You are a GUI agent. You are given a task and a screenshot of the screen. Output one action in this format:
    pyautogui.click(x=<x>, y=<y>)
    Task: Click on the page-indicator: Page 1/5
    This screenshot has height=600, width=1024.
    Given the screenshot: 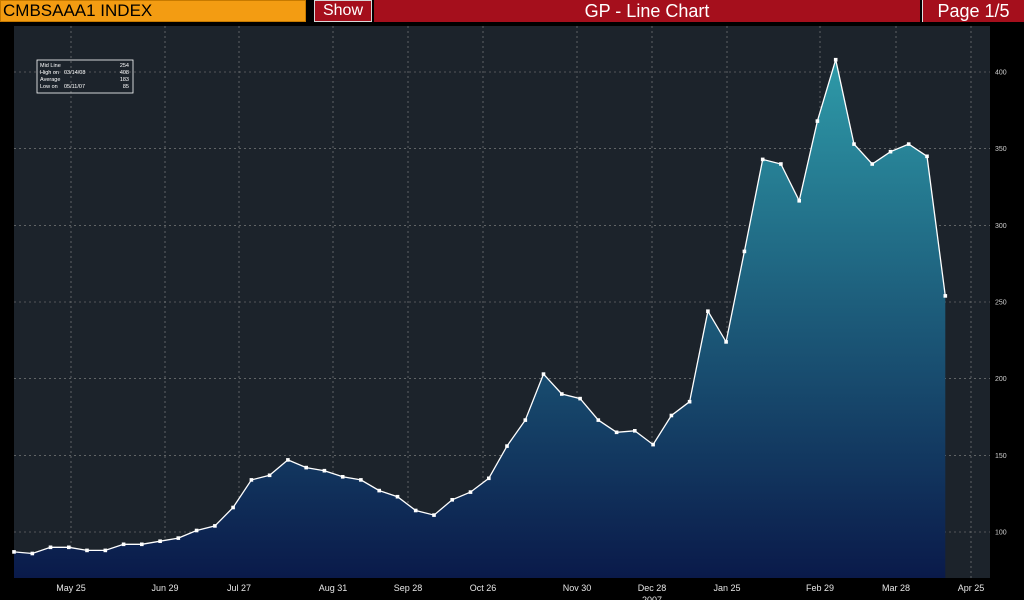 What is the action you would take?
    pyautogui.click(x=973, y=11)
    